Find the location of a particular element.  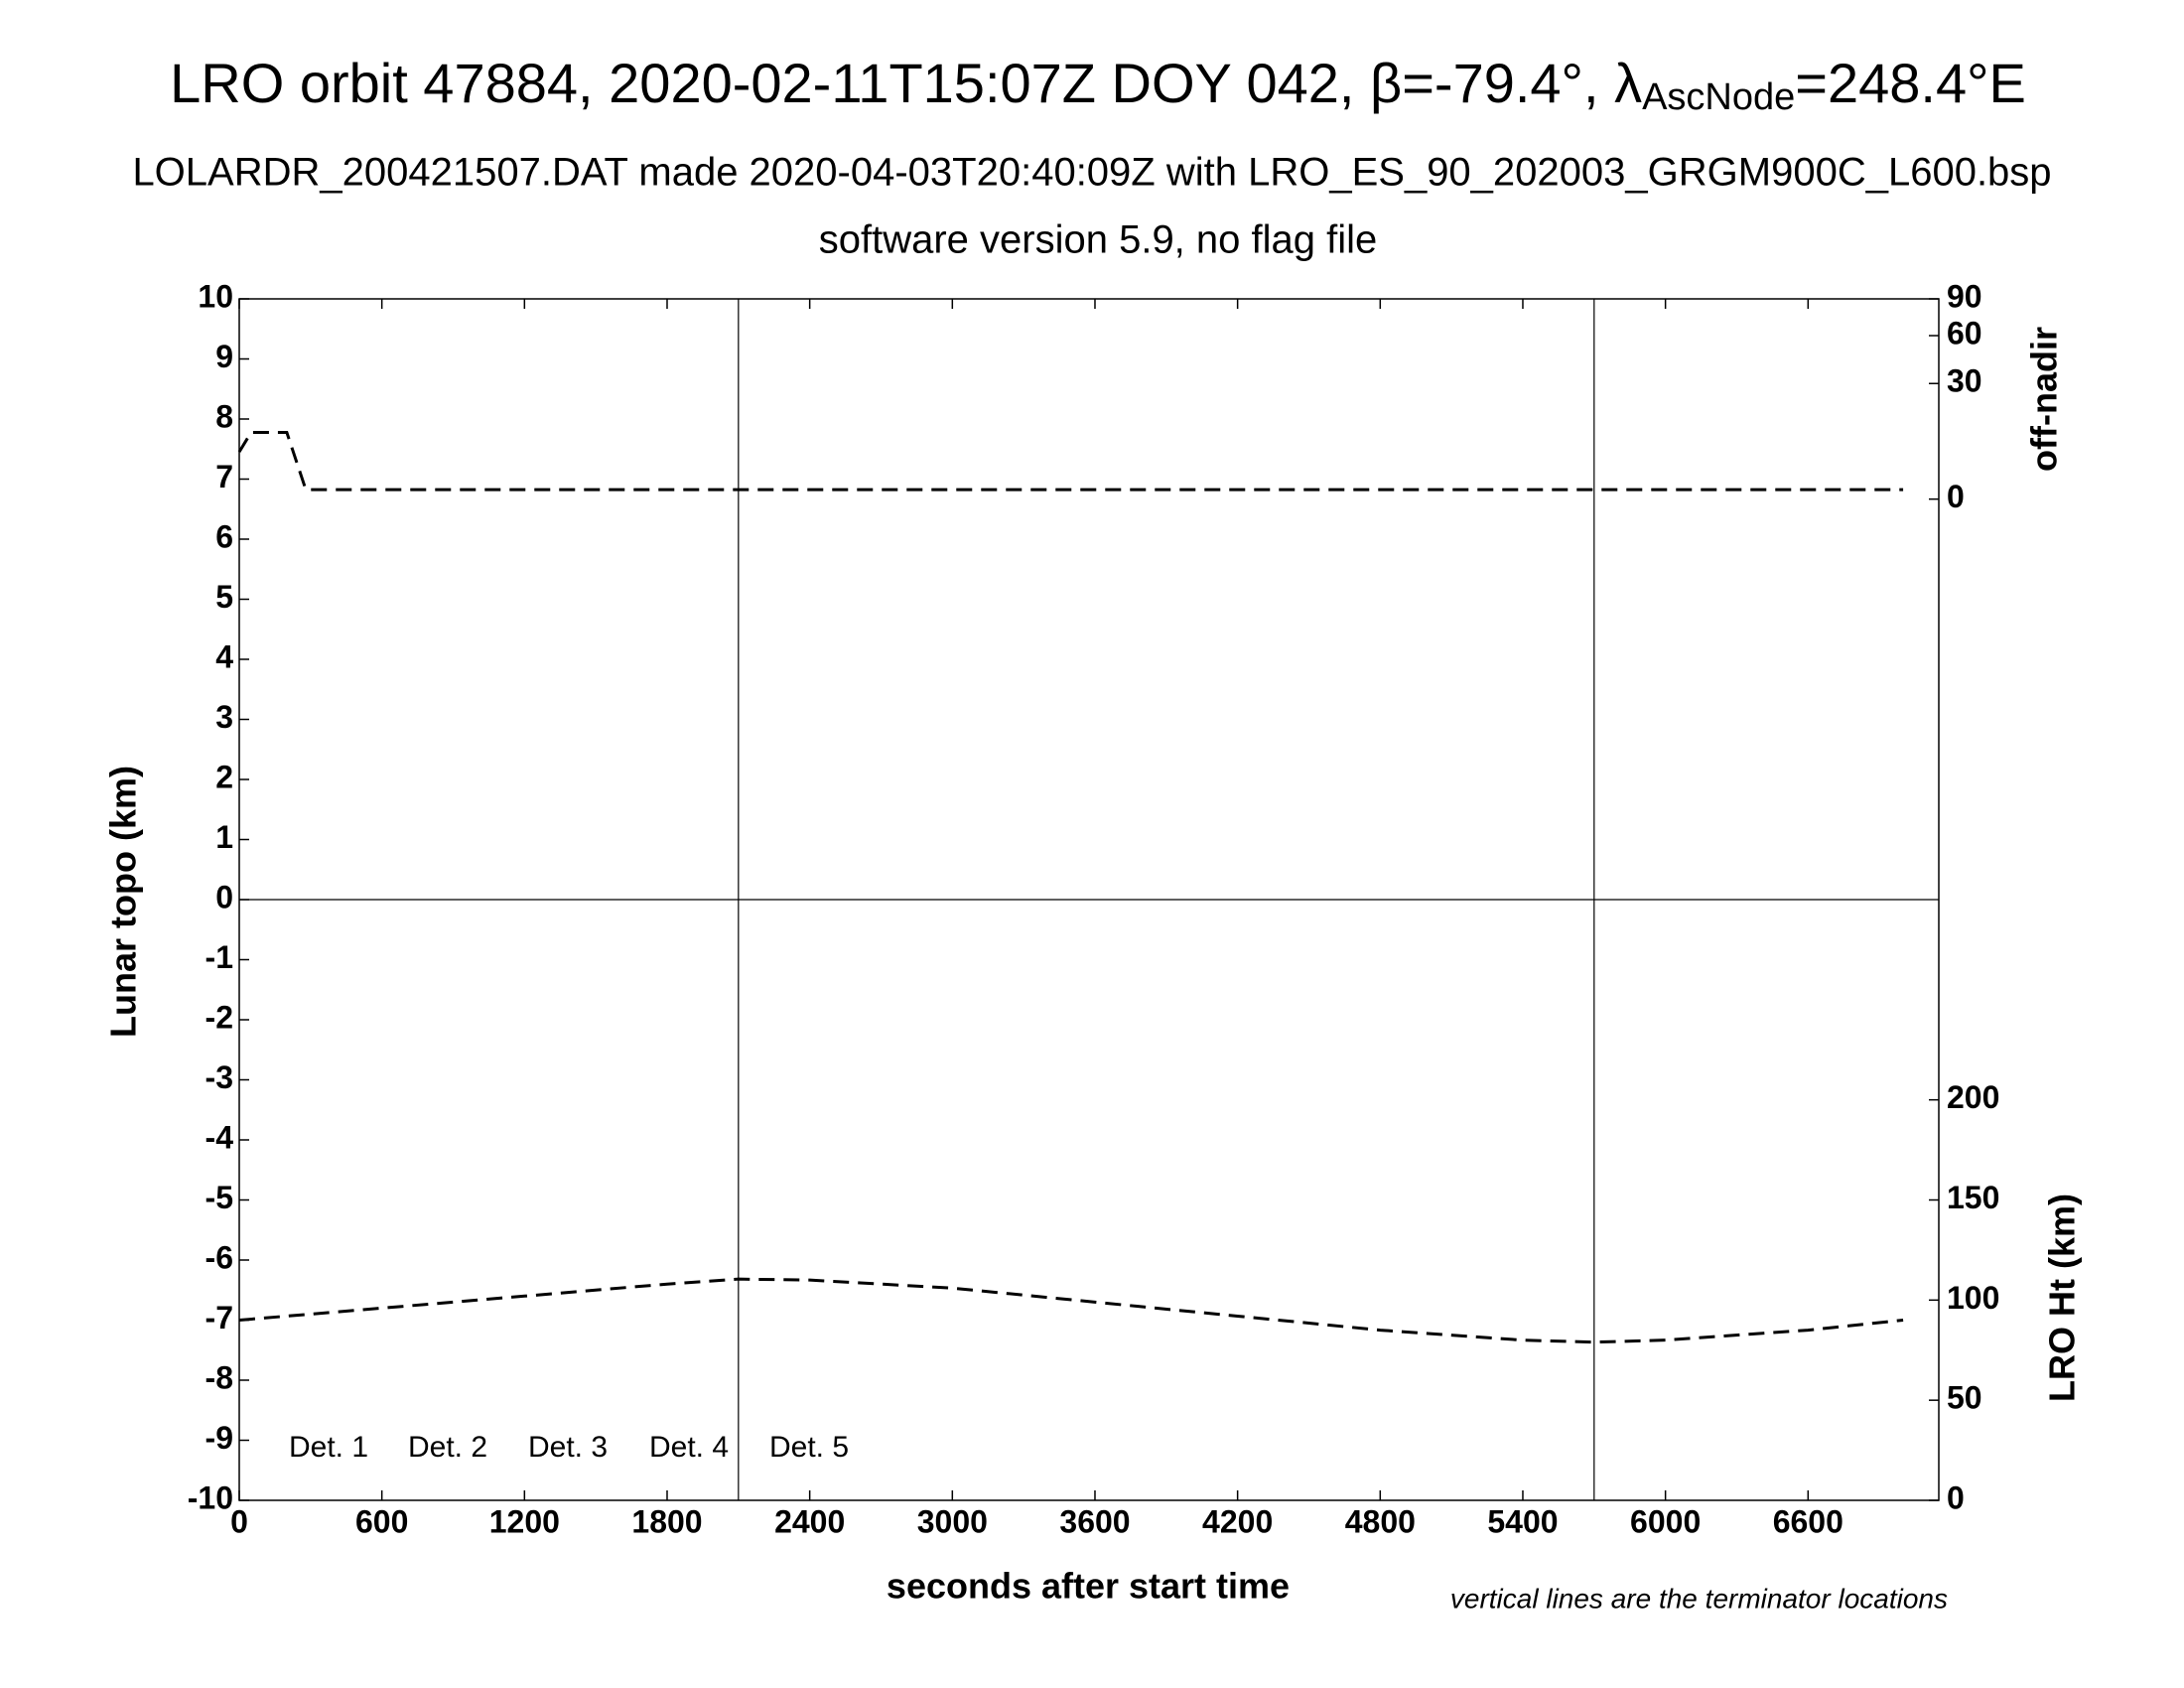

y-tick-label: -1 is located at coordinates (219, 957).